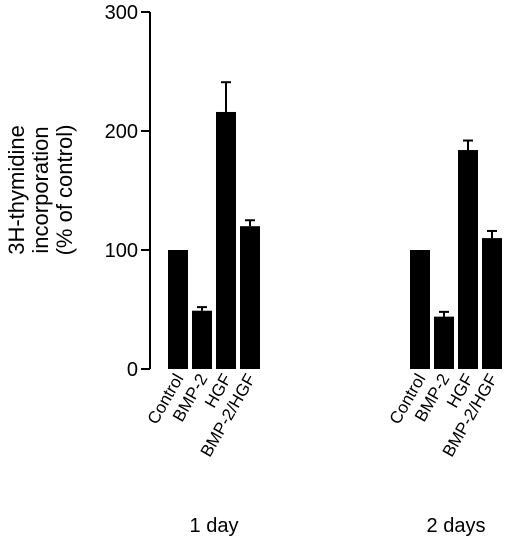 The width and height of the screenshot is (520, 547). I want to click on group-label: 1 day, so click(214, 526).